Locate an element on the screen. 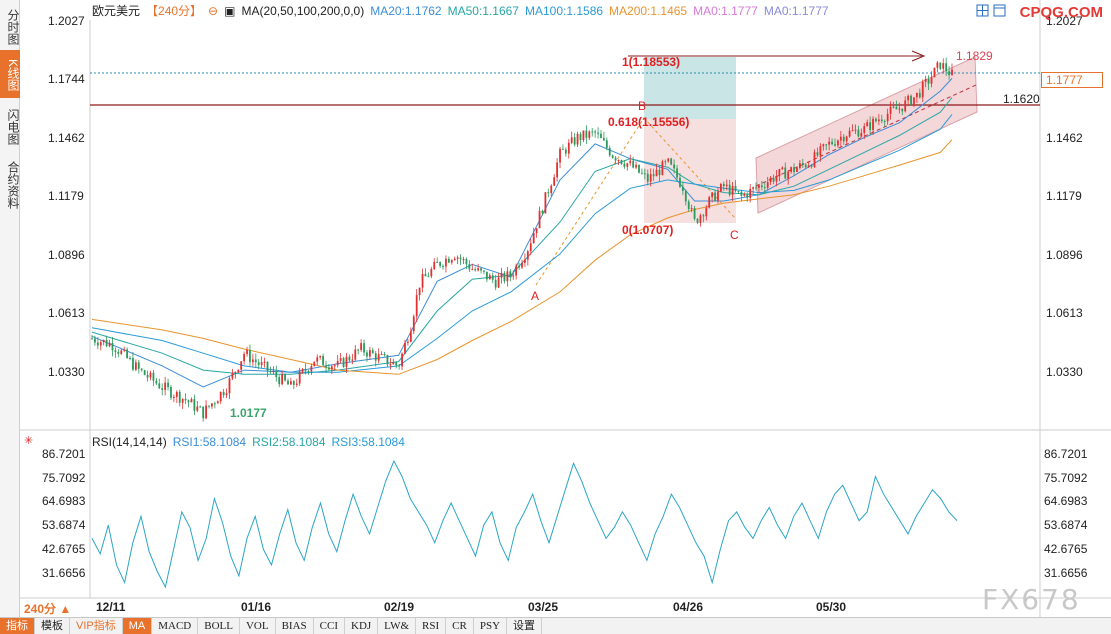 This screenshot has height=634, width=1111. price-tick-right: 1.2027 is located at coordinates (1064, 21).